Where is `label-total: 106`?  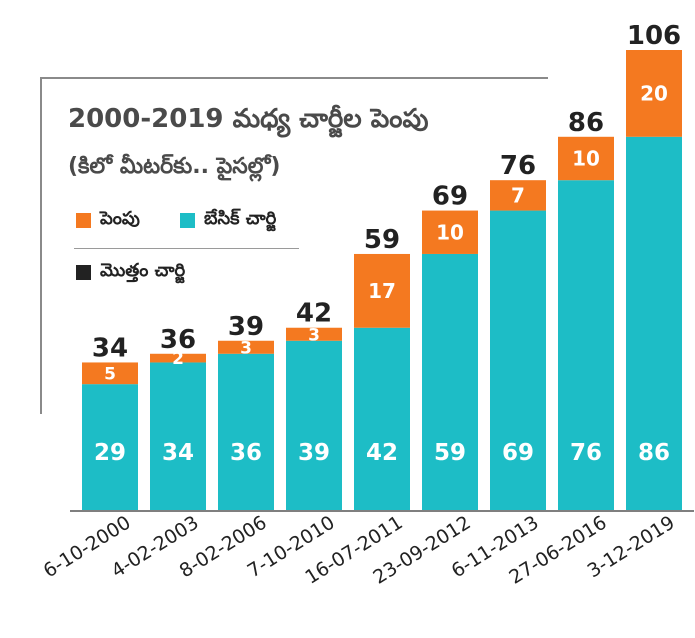 label-total: 106 is located at coordinates (654, 36).